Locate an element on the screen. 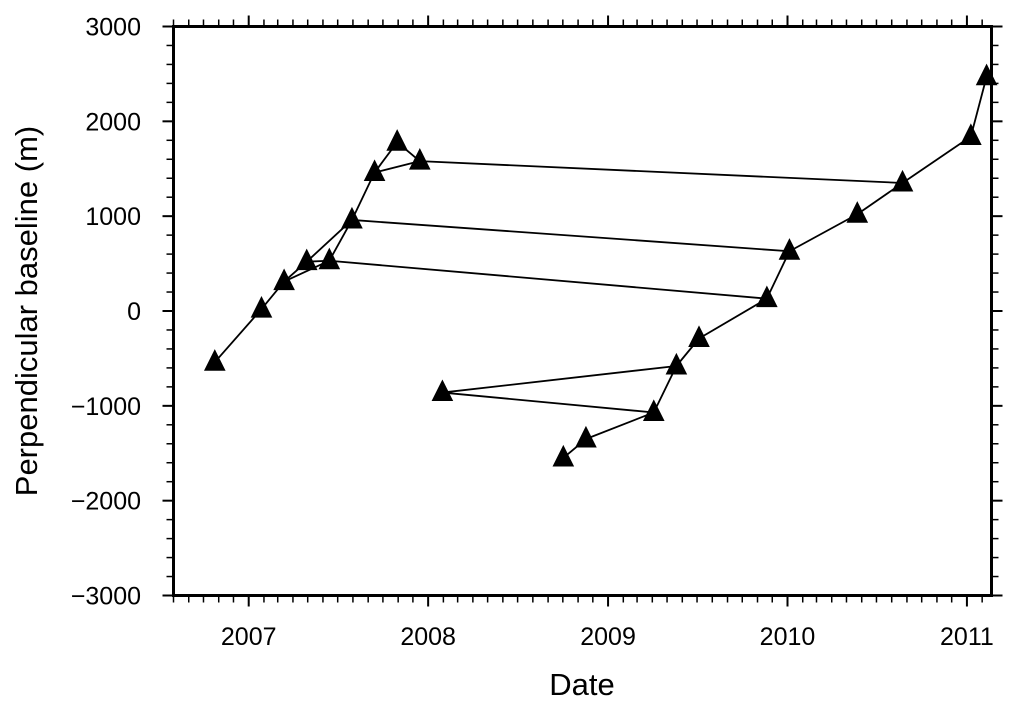 Image resolution: width=1024 pixels, height=705 pixels. x-tick-label: 2011 is located at coordinates (967, 637).